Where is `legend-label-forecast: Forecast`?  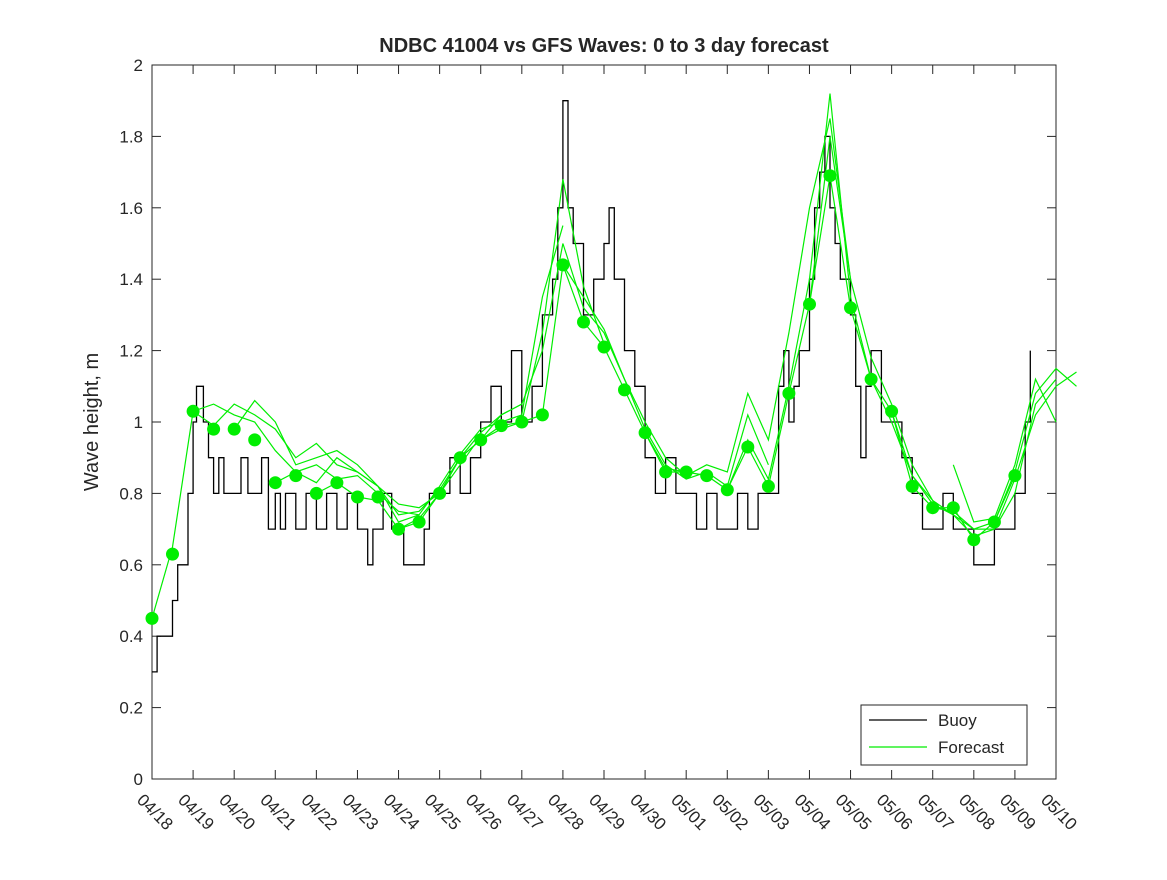
legend-label-forecast: Forecast is located at coordinates (971, 747).